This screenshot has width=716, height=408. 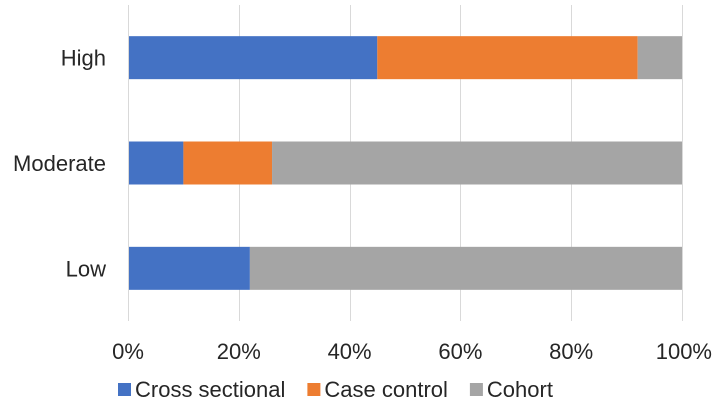 What do you see at coordinates (476, 389) in the screenshot?
I see `legend-swatch-cohort` at bounding box center [476, 389].